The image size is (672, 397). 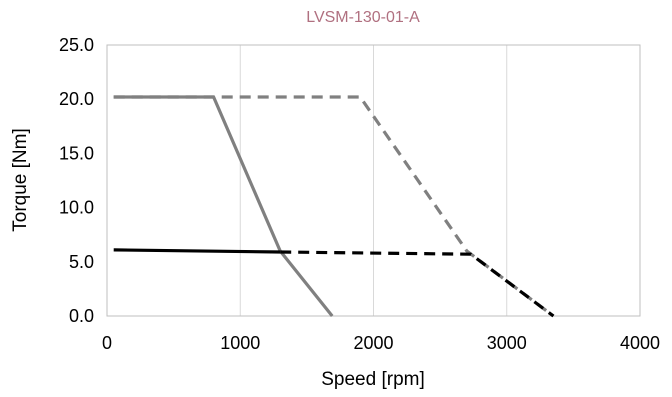 I want to click on y-tick-label: 10.0, so click(x=76, y=208).